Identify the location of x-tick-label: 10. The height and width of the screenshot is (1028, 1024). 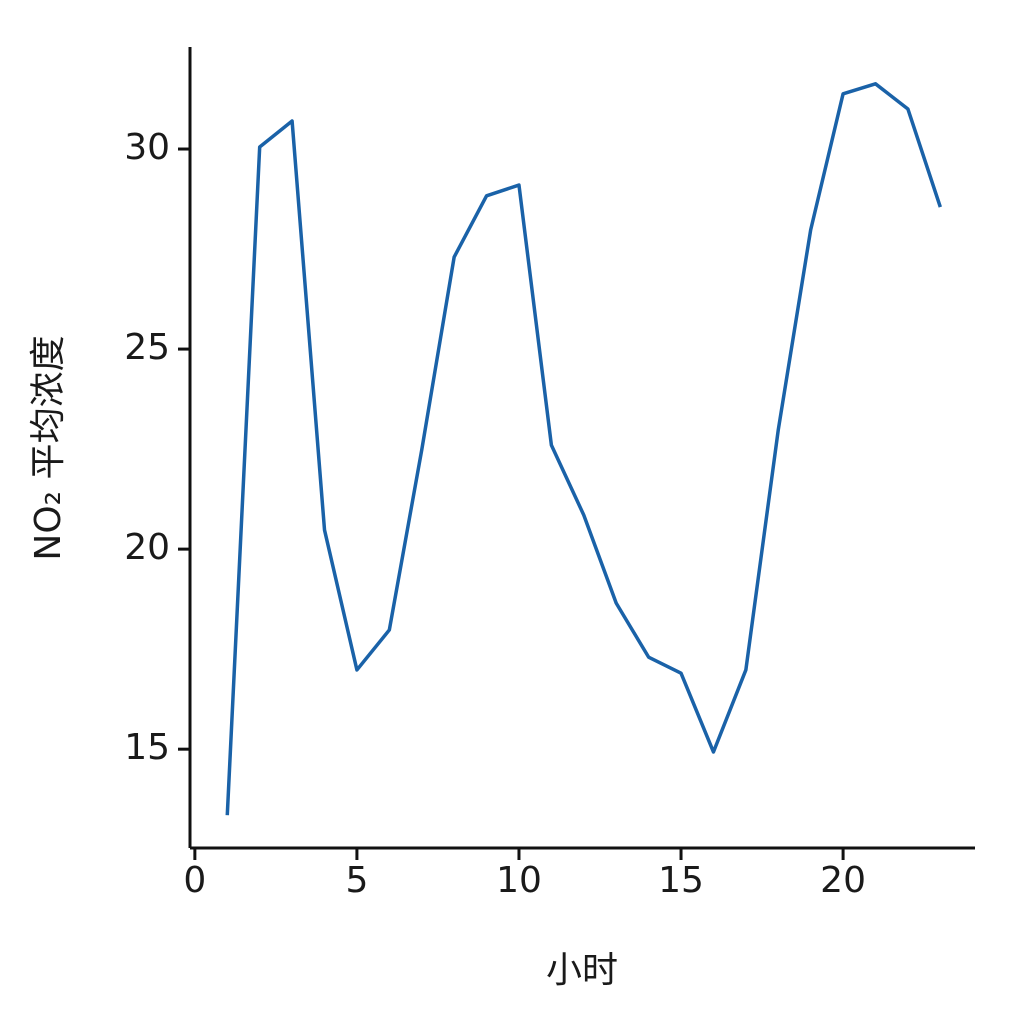
(519, 880).